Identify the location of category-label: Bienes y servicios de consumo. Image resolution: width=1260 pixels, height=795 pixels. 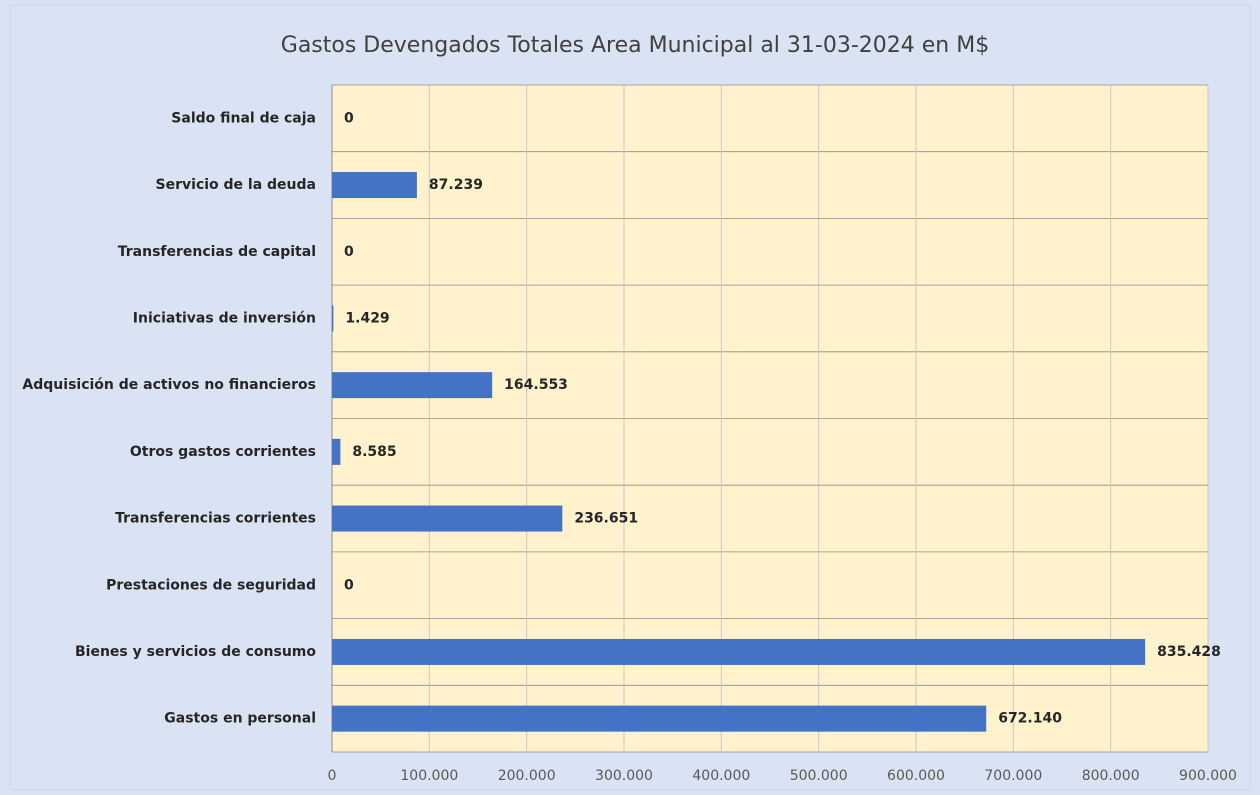
(195, 652).